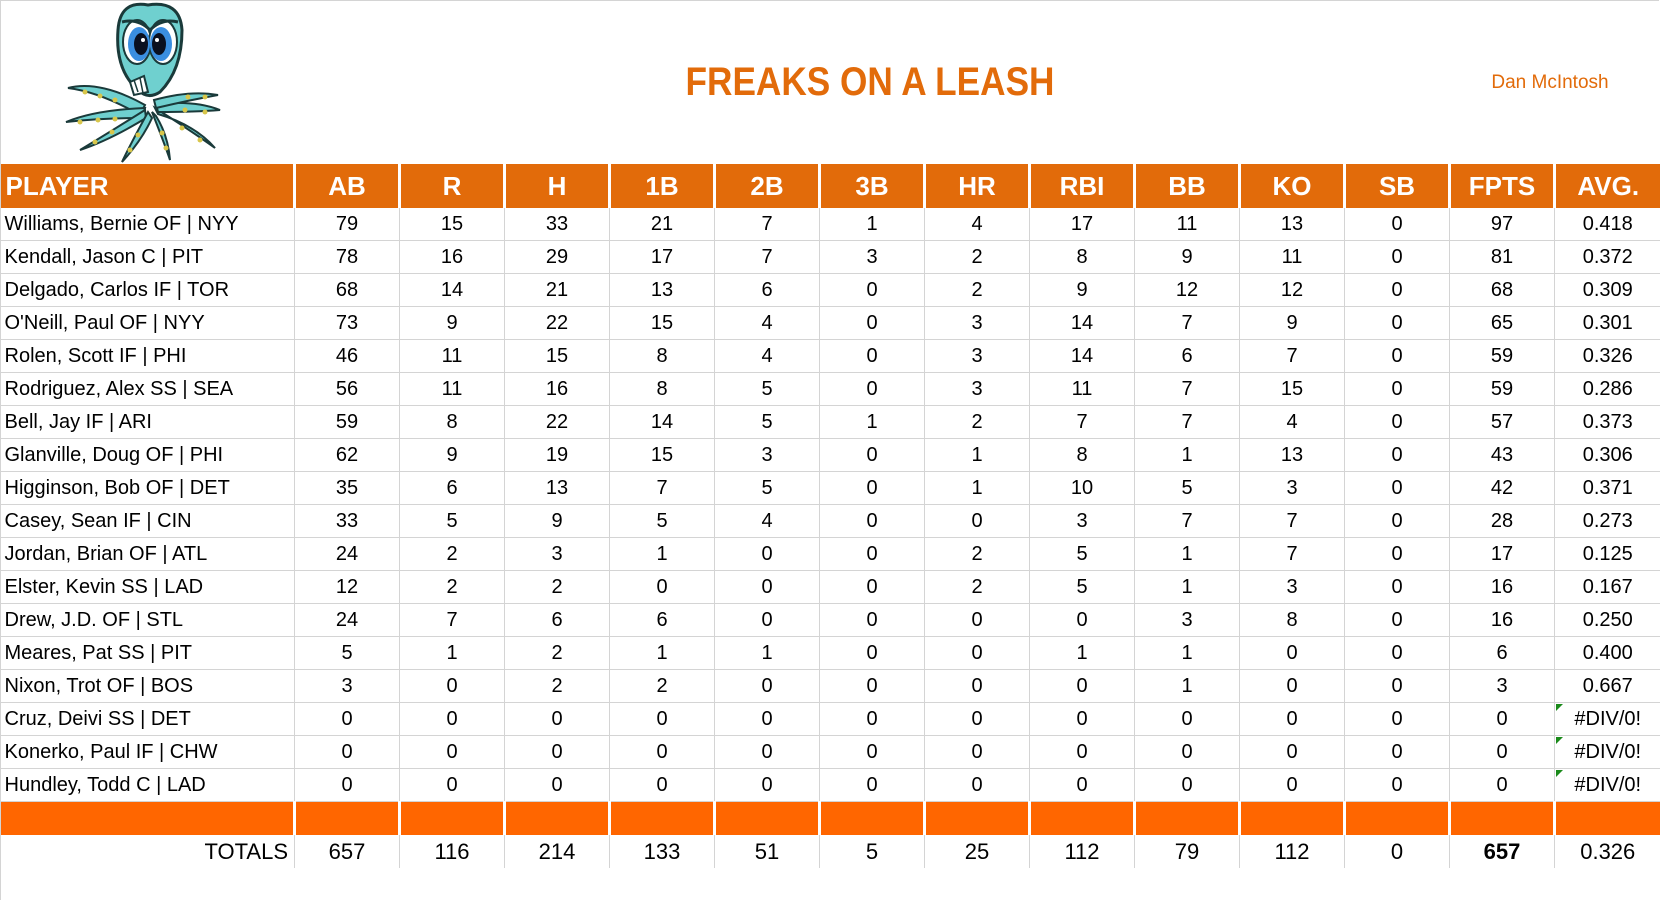  What do you see at coordinates (1502, 521) in the screenshot?
I see `cell-fpts: 28` at bounding box center [1502, 521].